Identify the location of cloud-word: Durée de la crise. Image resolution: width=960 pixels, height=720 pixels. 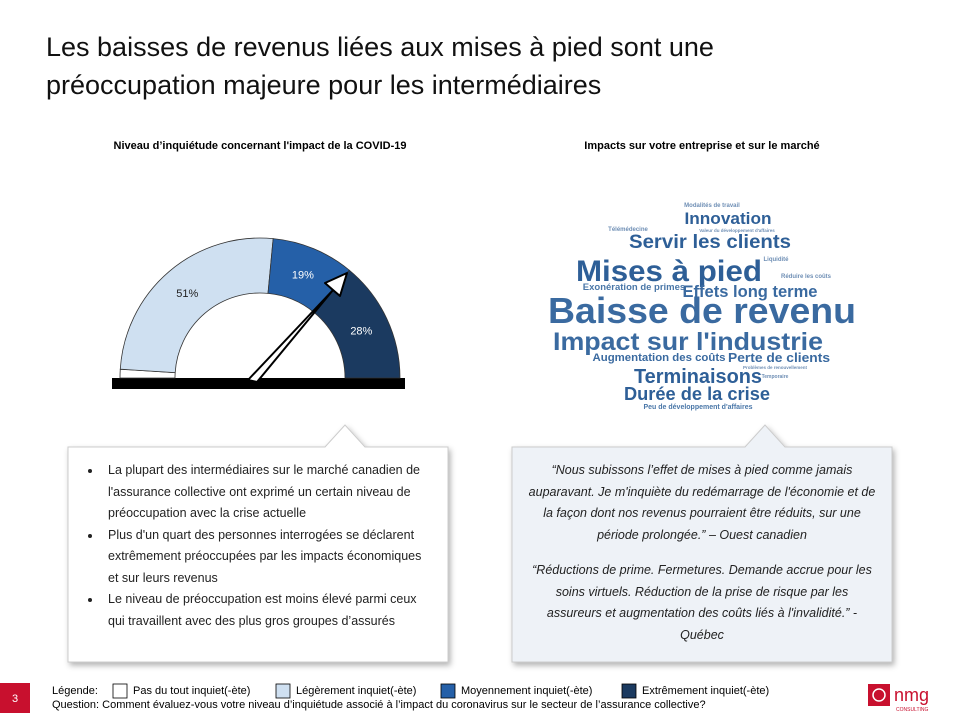
(697, 394).